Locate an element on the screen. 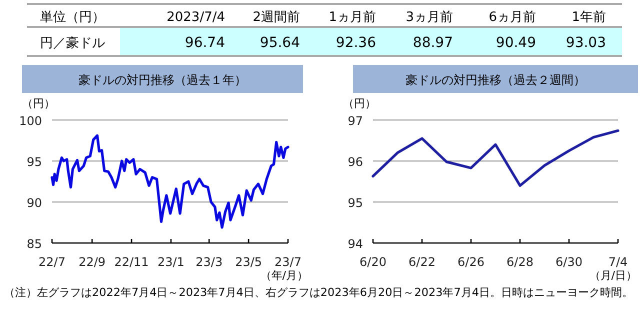 This screenshot has height=327, width=640. y-tick-label: 85 is located at coordinates (34, 244).